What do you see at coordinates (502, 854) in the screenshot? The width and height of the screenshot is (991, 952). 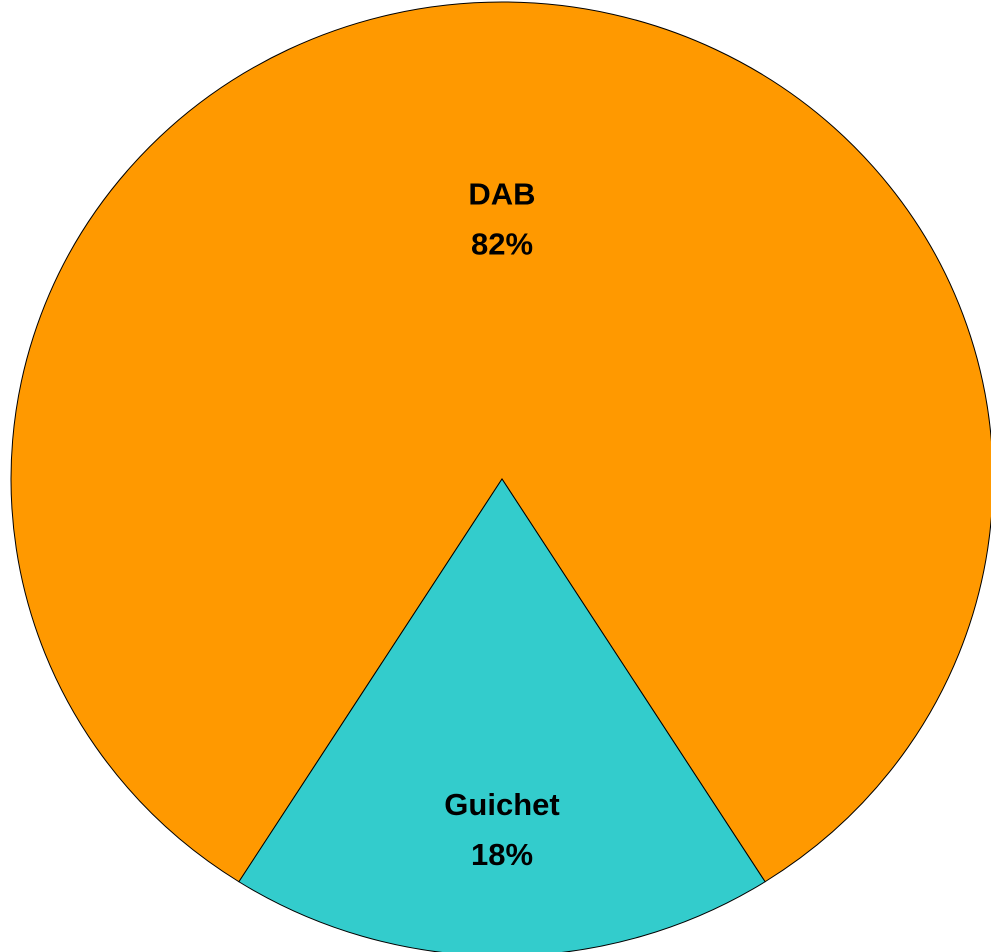 I see `slice-value-label: 18%` at bounding box center [502, 854].